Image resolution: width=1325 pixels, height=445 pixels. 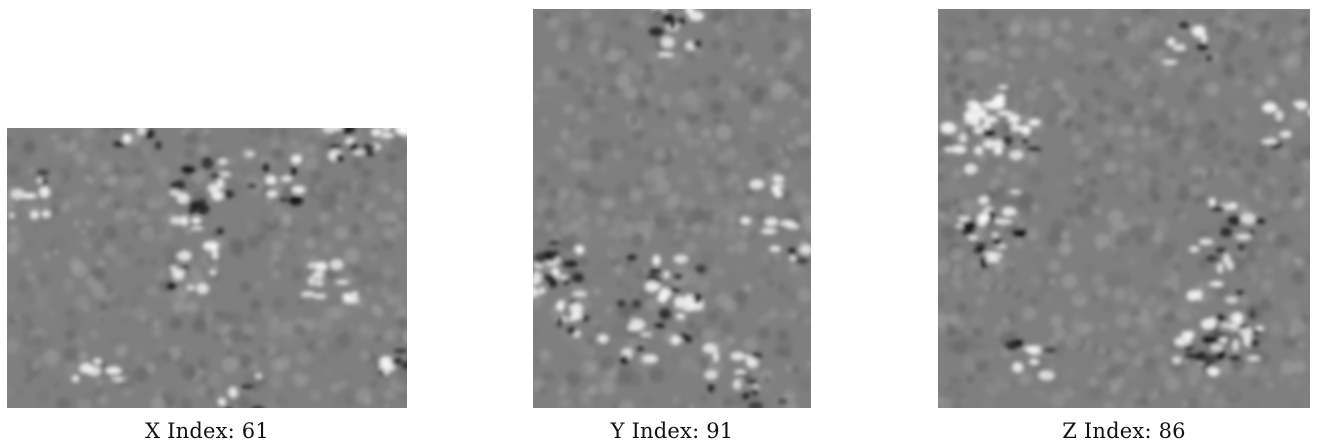 I want to click on z-slice-caption: Z Index: 86, so click(x=1124, y=431).